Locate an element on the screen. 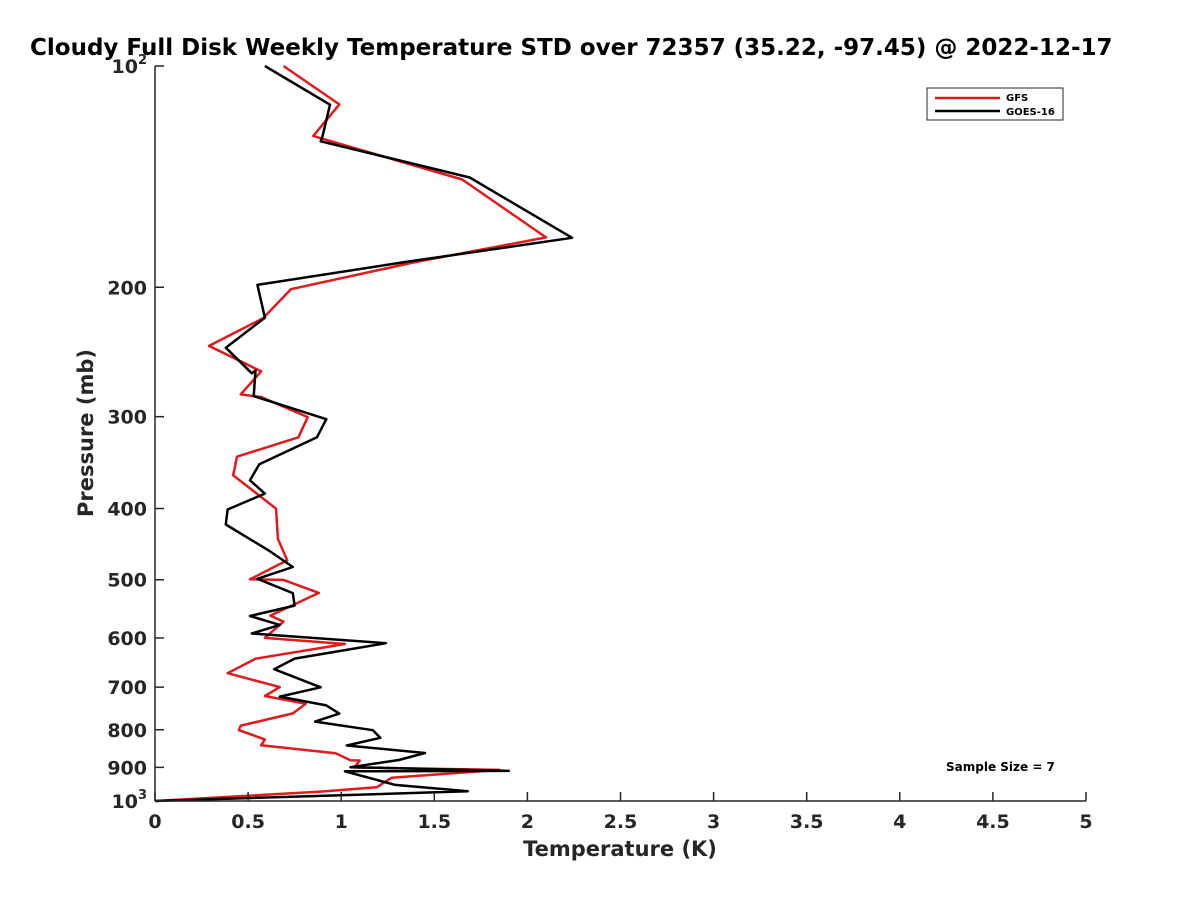 This screenshot has height=900, width=1200. x-tick-label: 0 is located at coordinates (154, 822).